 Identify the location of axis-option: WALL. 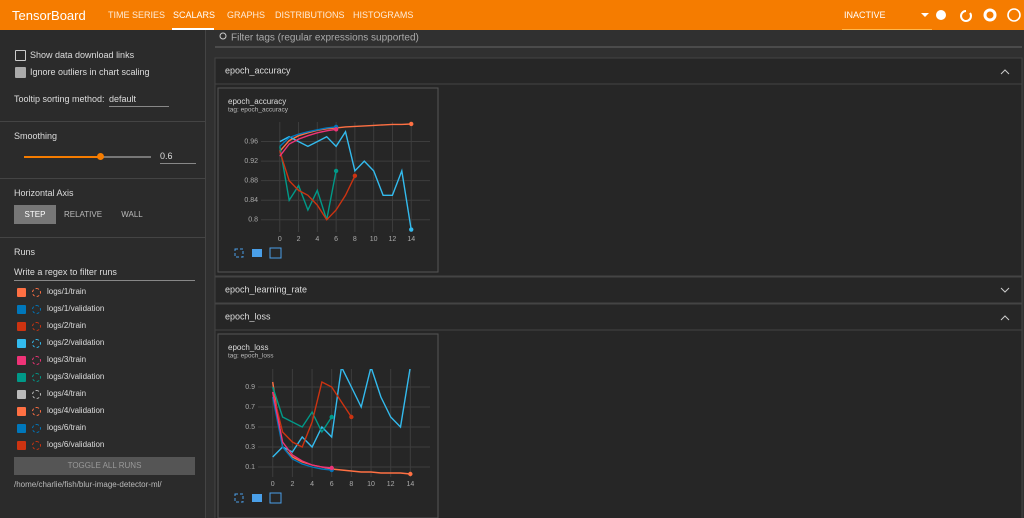
(132, 214).